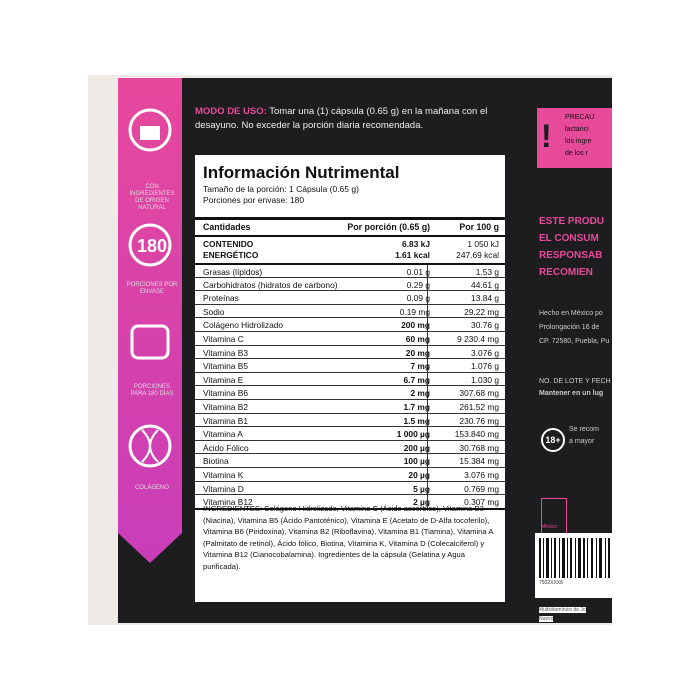 This screenshot has height=700, width=700. What do you see at coordinates (479, 227) in the screenshot?
I see `header-cell: Por 100 g` at bounding box center [479, 227].